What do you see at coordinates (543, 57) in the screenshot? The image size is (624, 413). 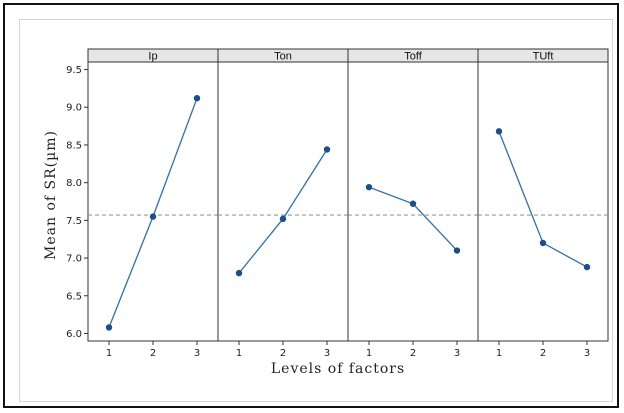 I see `panel-title: TUft` at bounding box center [543, 57].